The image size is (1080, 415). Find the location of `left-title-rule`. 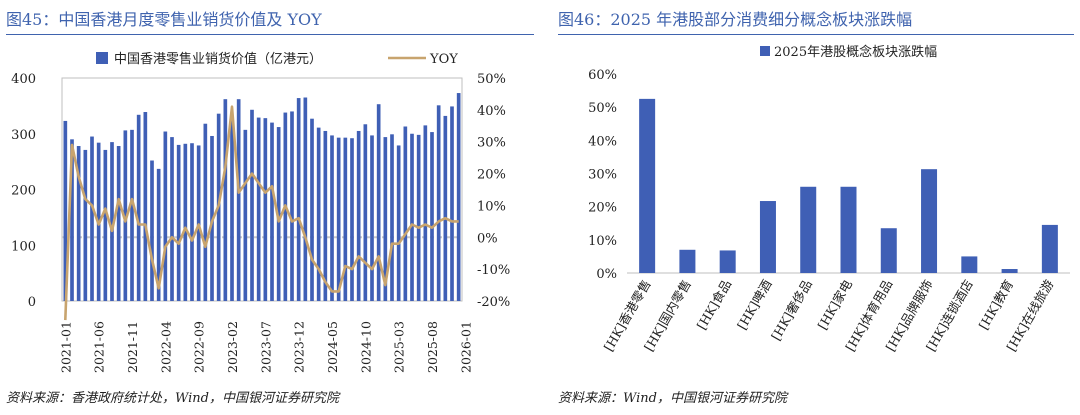

left-title-rule is located at coordinates (270, 34).